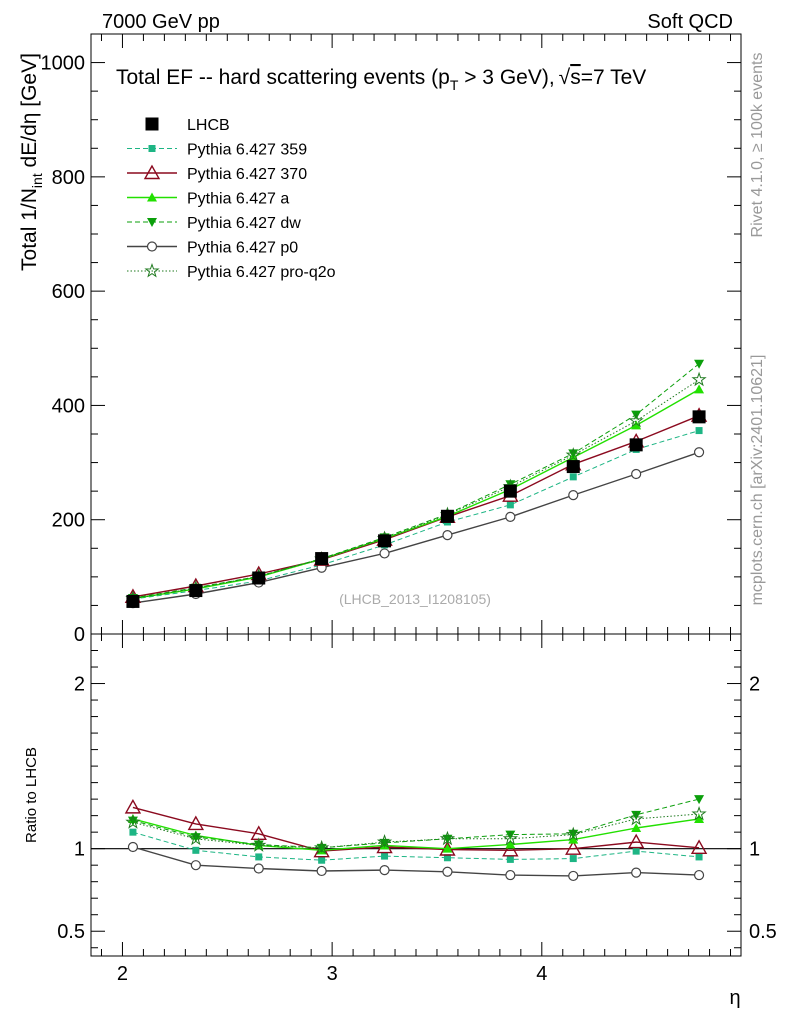  What do you see at coordinates (79, 685) in the screenshot?
I see `ratio-ytick-label: 2` at bounding box center [79, 685].